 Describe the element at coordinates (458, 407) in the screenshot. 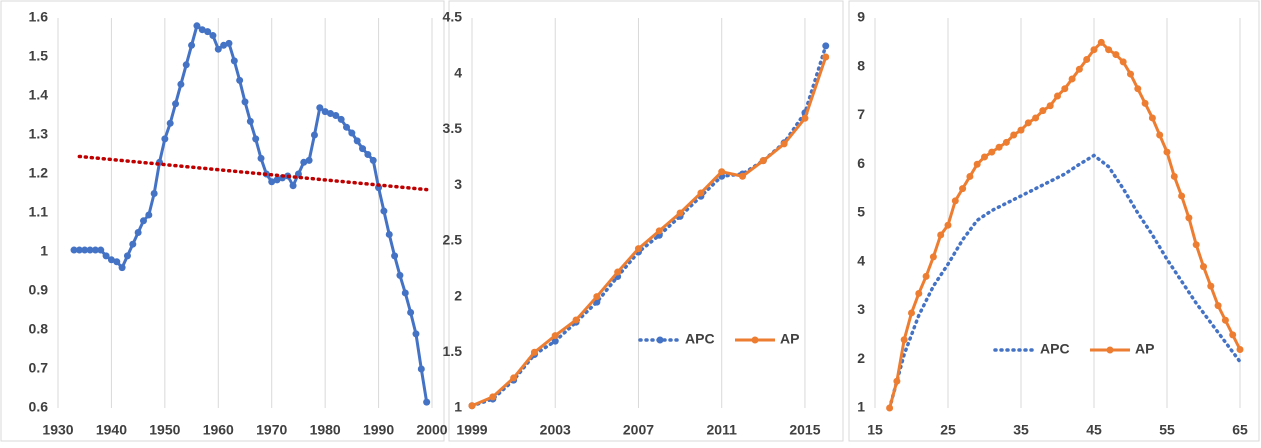

I see `y-tick-label: 1` at that location.